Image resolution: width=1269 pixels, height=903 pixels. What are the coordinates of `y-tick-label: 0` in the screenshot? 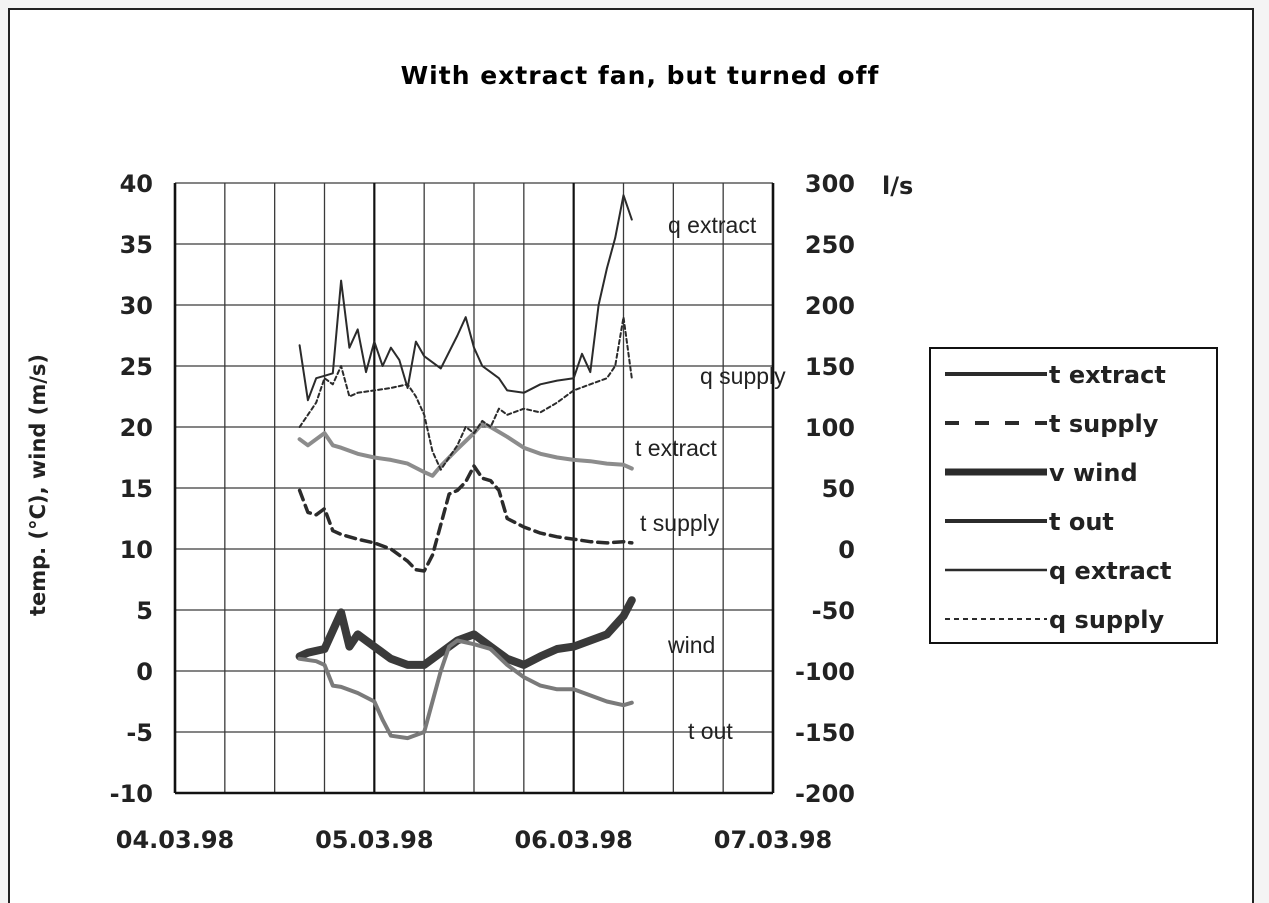 It's located at (144, 672).